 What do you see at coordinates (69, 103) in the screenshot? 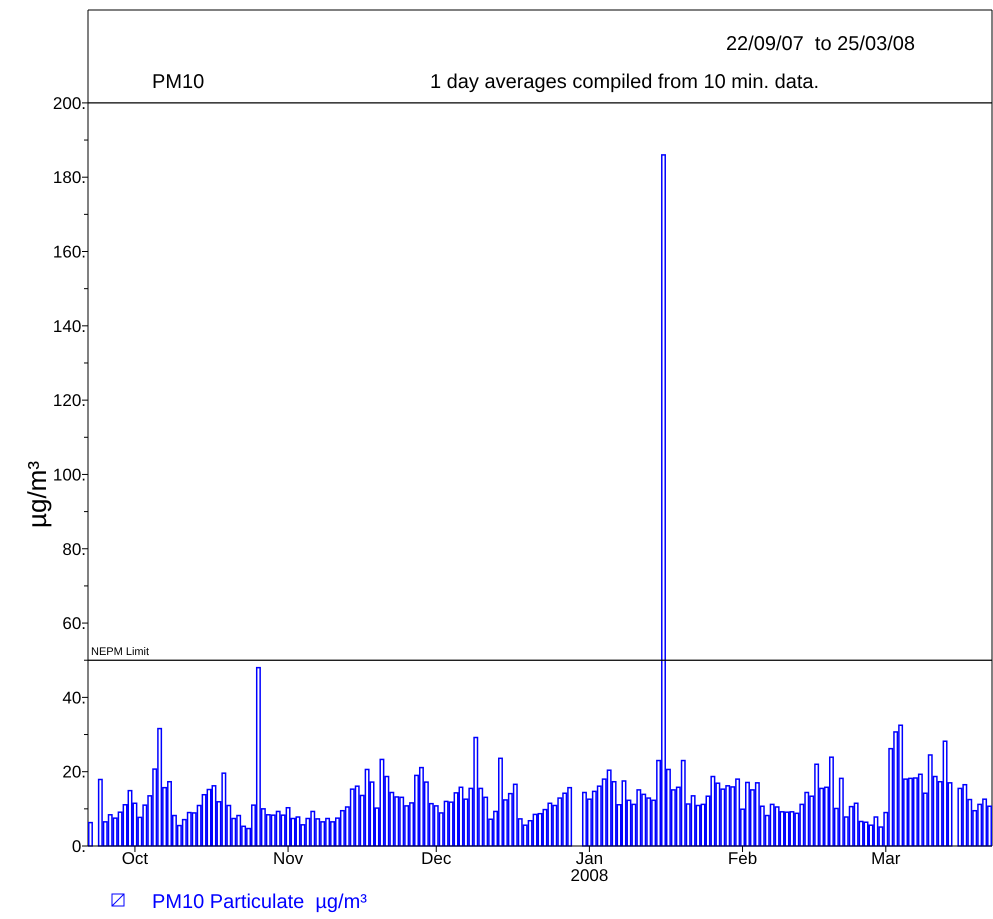
I see `y-tick-label: 200.` at bounding box center [69, 103].